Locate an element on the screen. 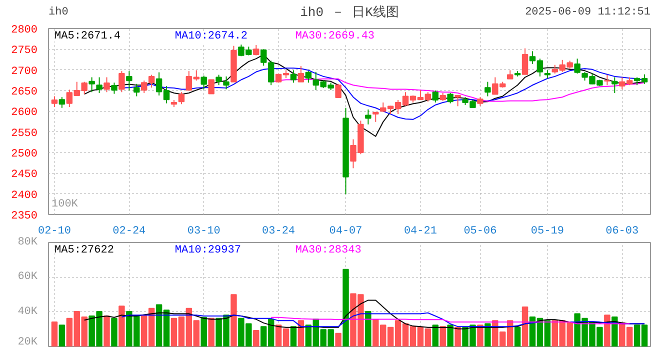 The height and width of the screenshot is (360, 660). y-tick-label: 40K is located at coordinates (28, 312).